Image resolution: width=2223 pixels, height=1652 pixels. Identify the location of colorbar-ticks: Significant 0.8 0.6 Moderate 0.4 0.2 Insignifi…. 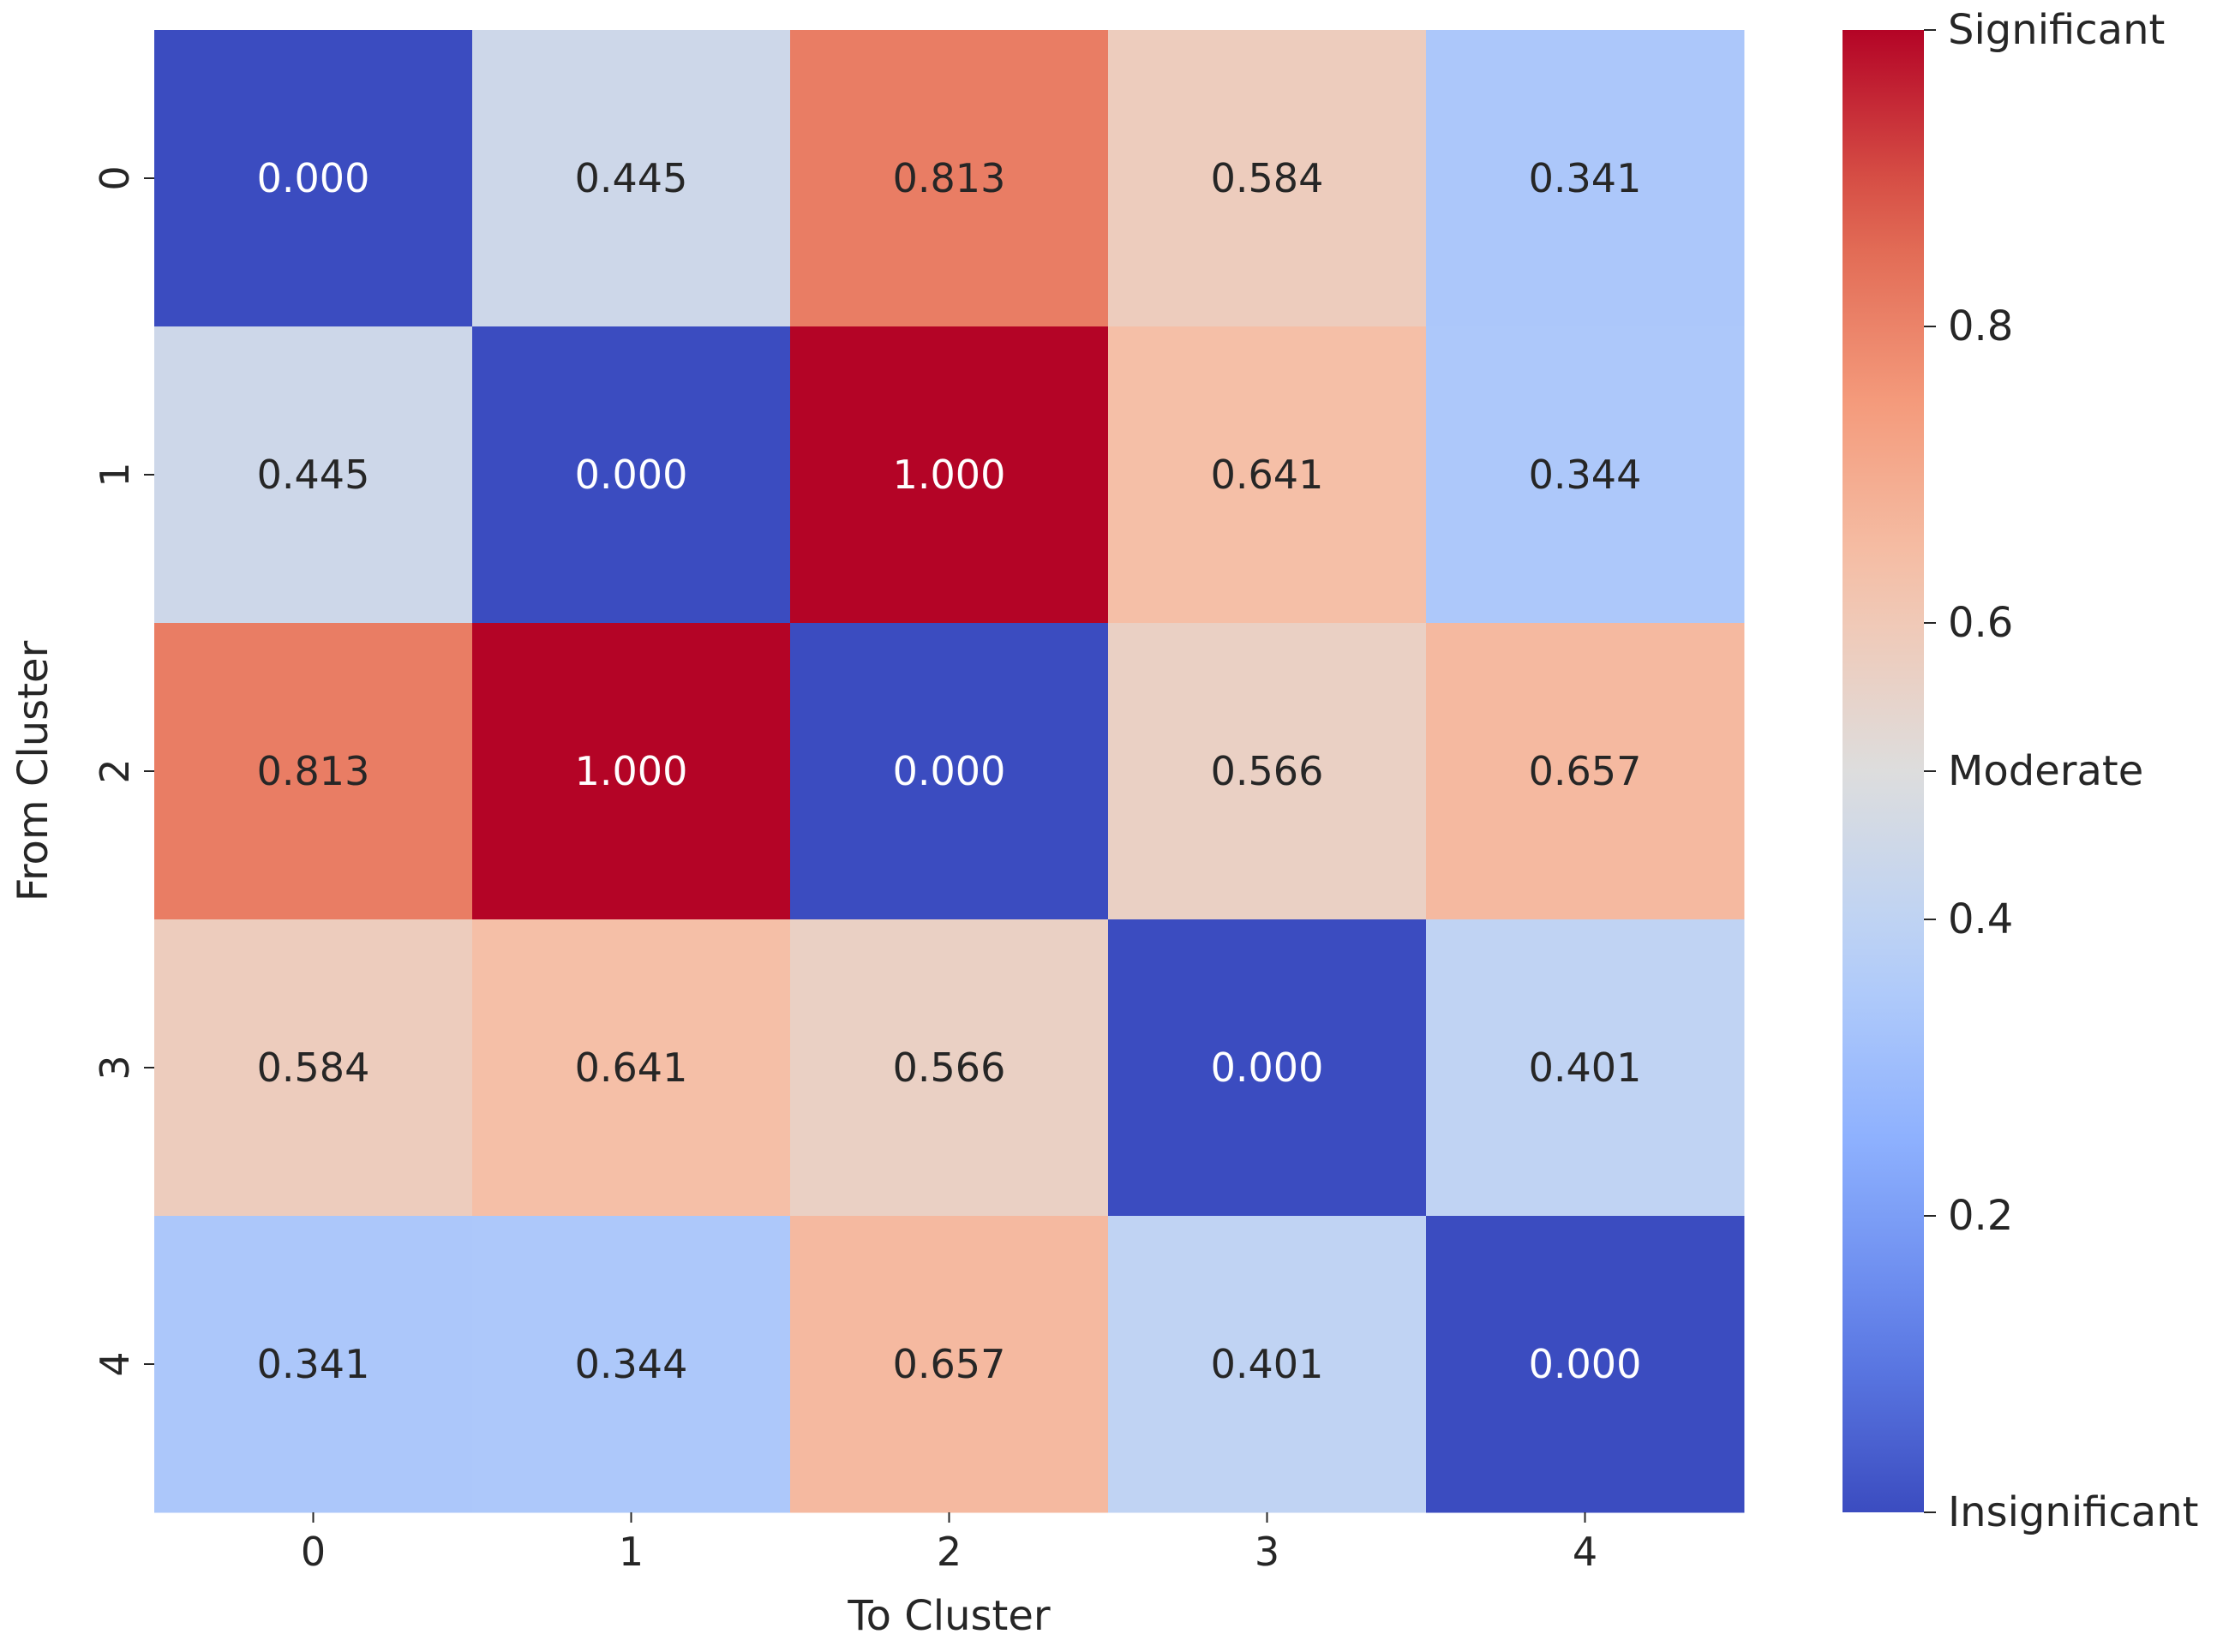
(2061, 771).